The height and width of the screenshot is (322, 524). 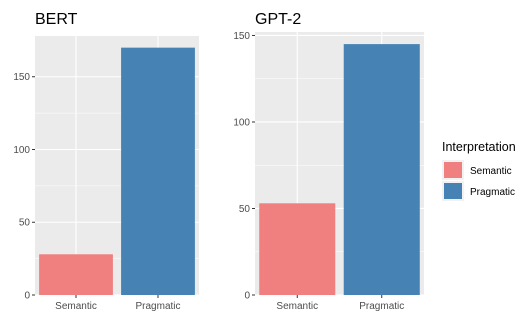 What do you see at coordinates (479, 147) in the screenshot?
I see `legend-title: Interpretation` at bounding box center [479, 147].